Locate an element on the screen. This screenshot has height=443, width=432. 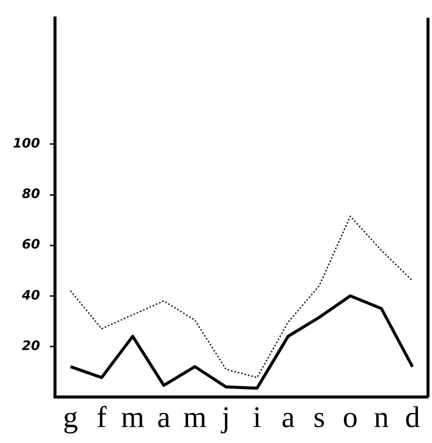
x-tick-label: i is located at coordinates (257, 417).